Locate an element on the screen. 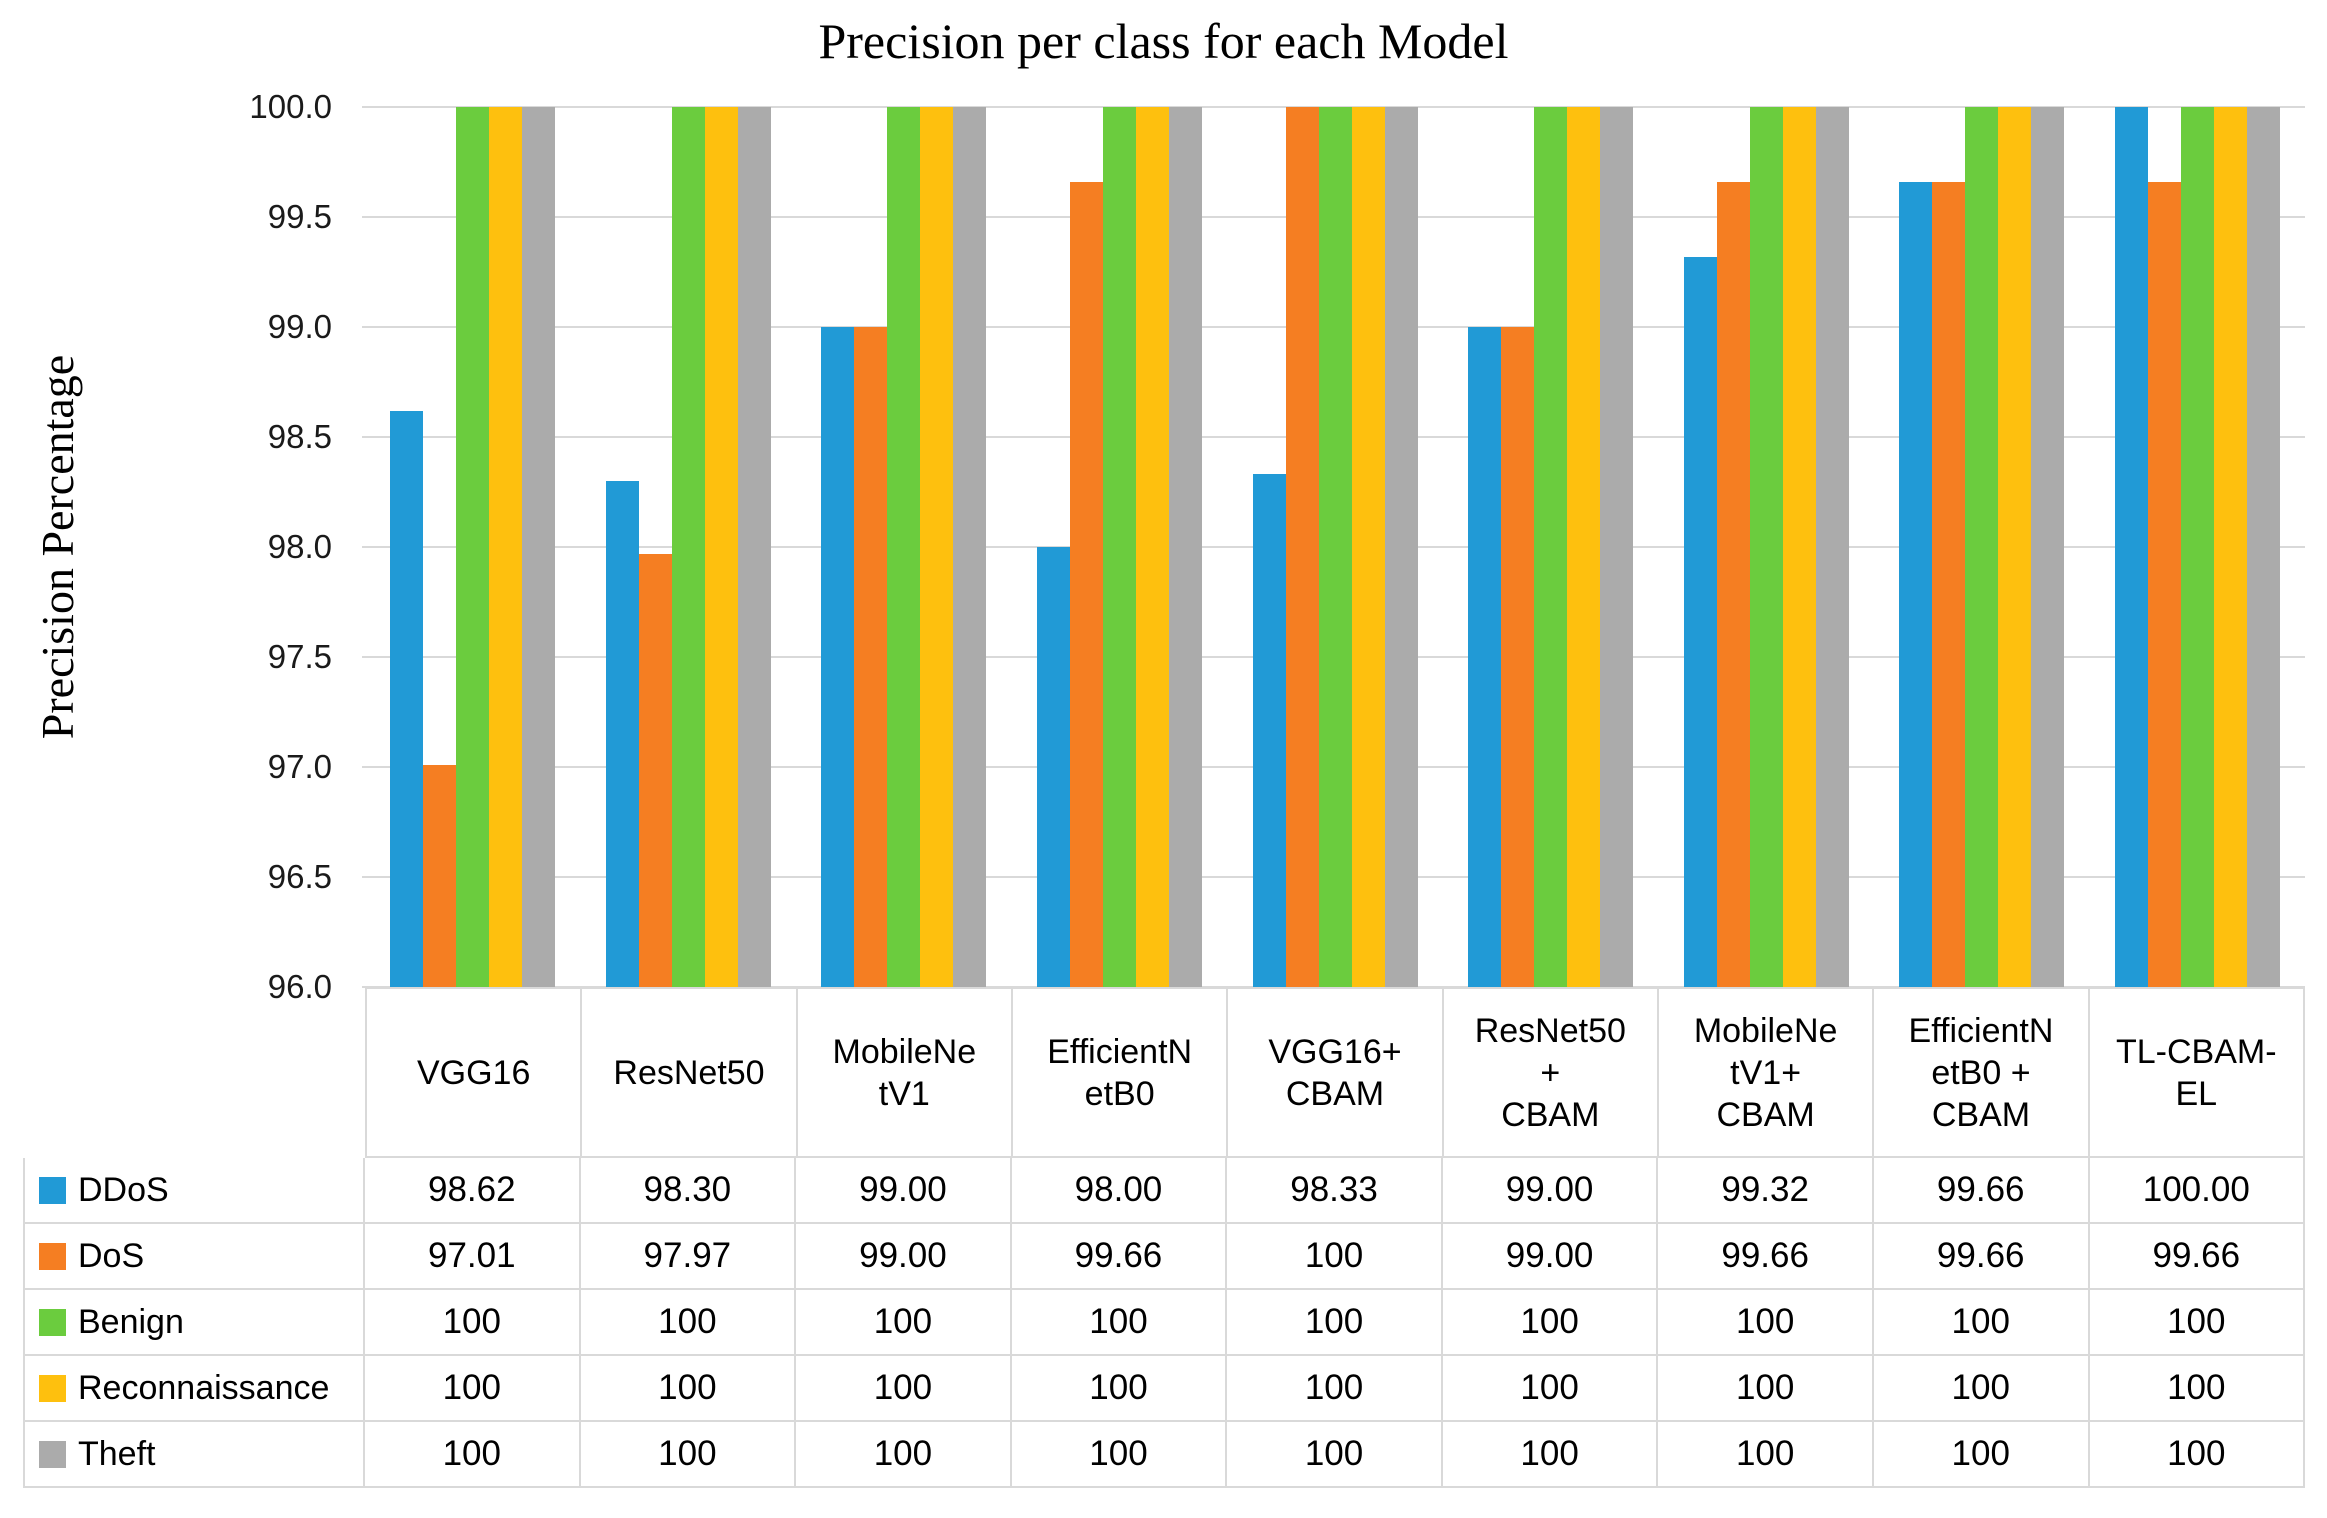 This screenshot has height=1518, width=2327. legend-cell: Reconnaissance is located at coordinates (194, 1389).